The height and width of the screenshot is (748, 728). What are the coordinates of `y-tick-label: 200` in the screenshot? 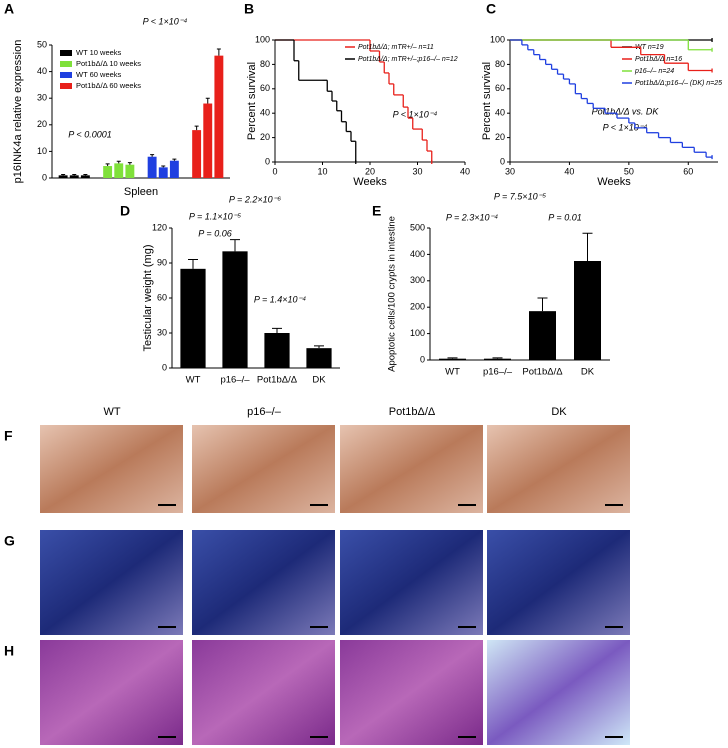 It's located at (417, 307).